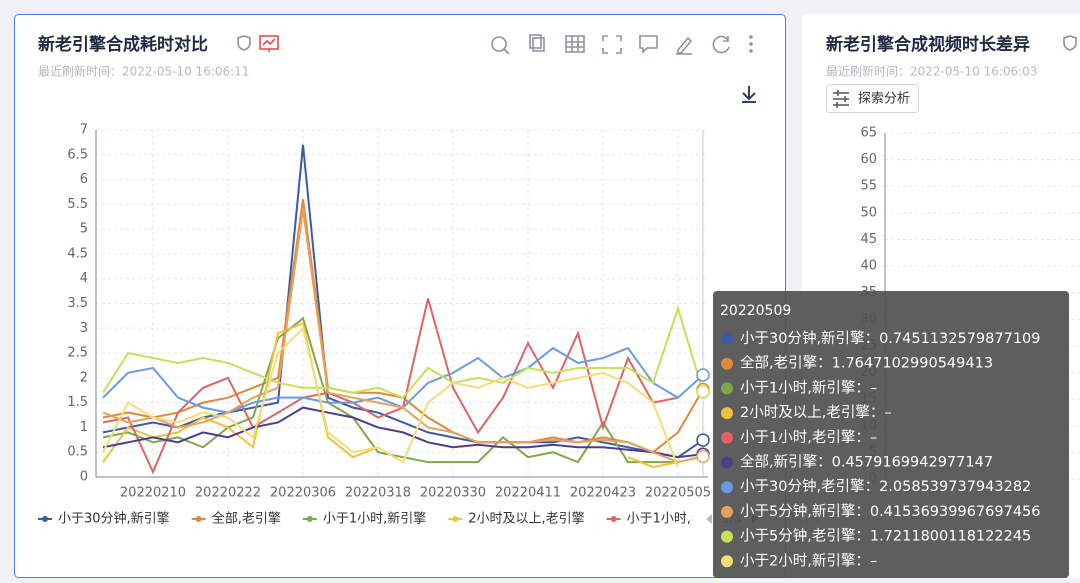  Describe the element at coordinates (868, 133) in the screenshot. I see `y-tick-label: 65` at that location.